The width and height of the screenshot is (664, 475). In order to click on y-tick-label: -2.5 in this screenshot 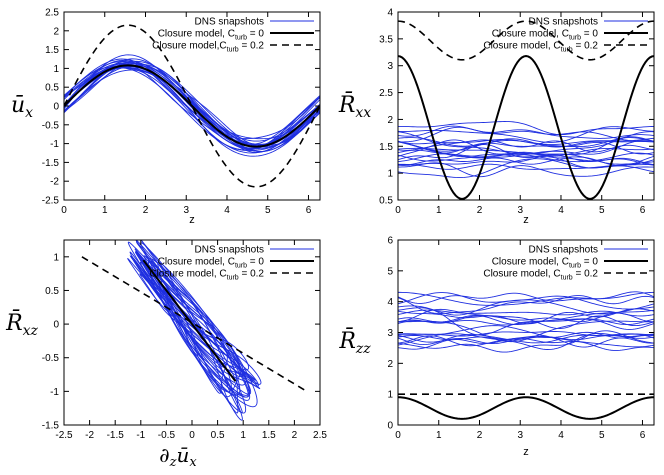, I will do `click(51, 201)`.